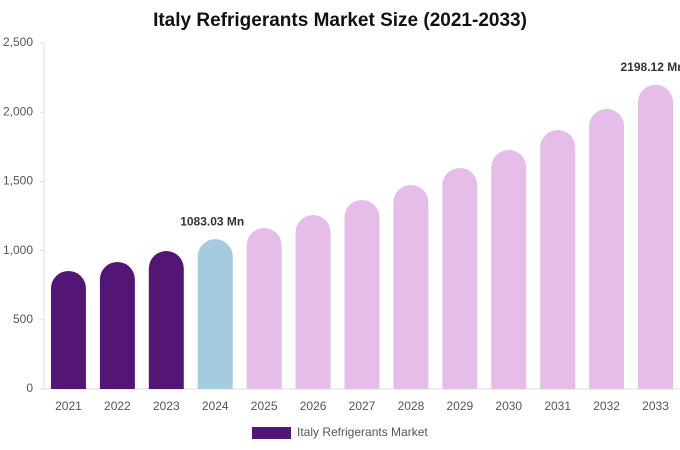 This screenshot has height=450, width=680. I want to click on x-tick-label: 2031, so click(557, 406).